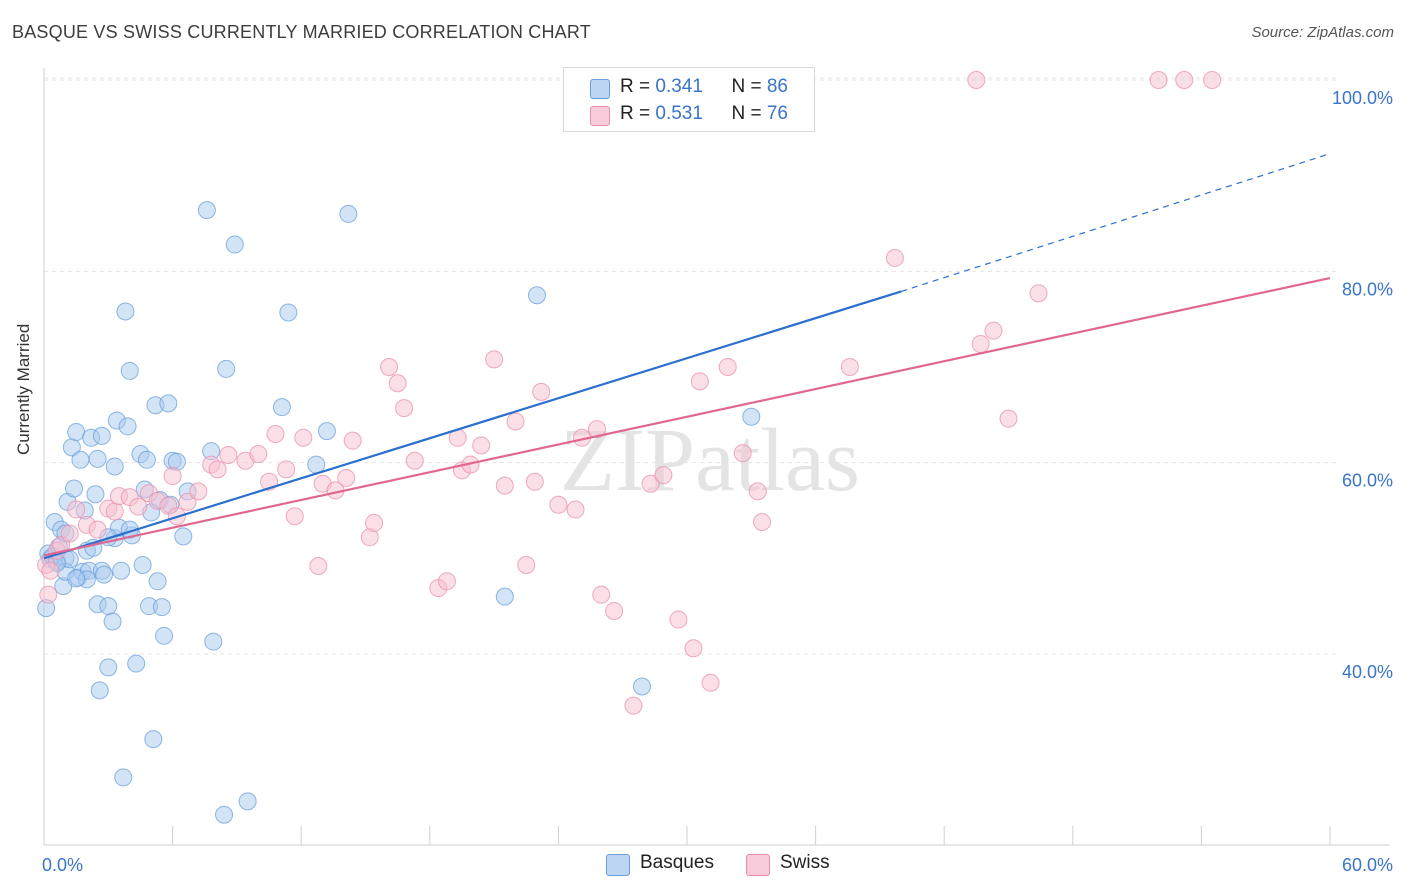  I want to click on swiss-legend-swatch, so click(758, 865).